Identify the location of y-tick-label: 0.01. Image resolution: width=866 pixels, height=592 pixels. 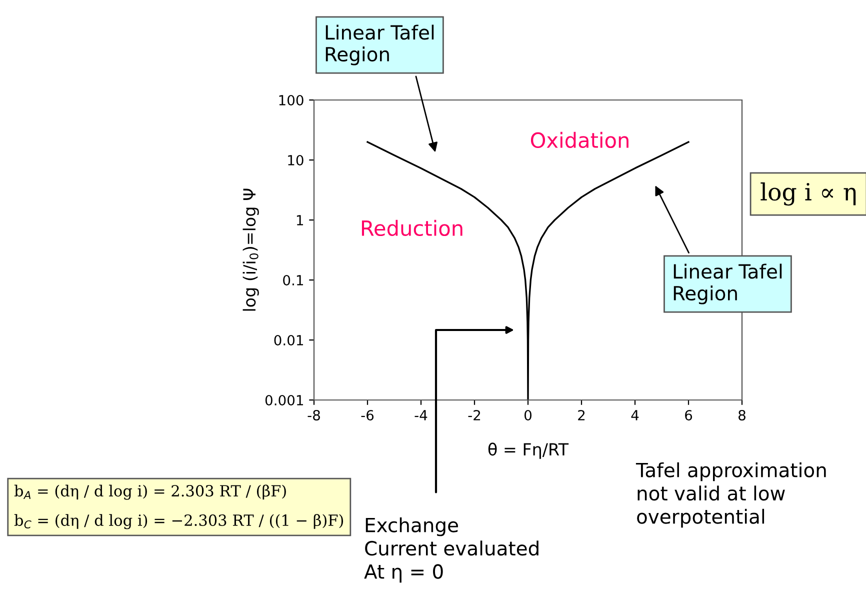
(288, 340).